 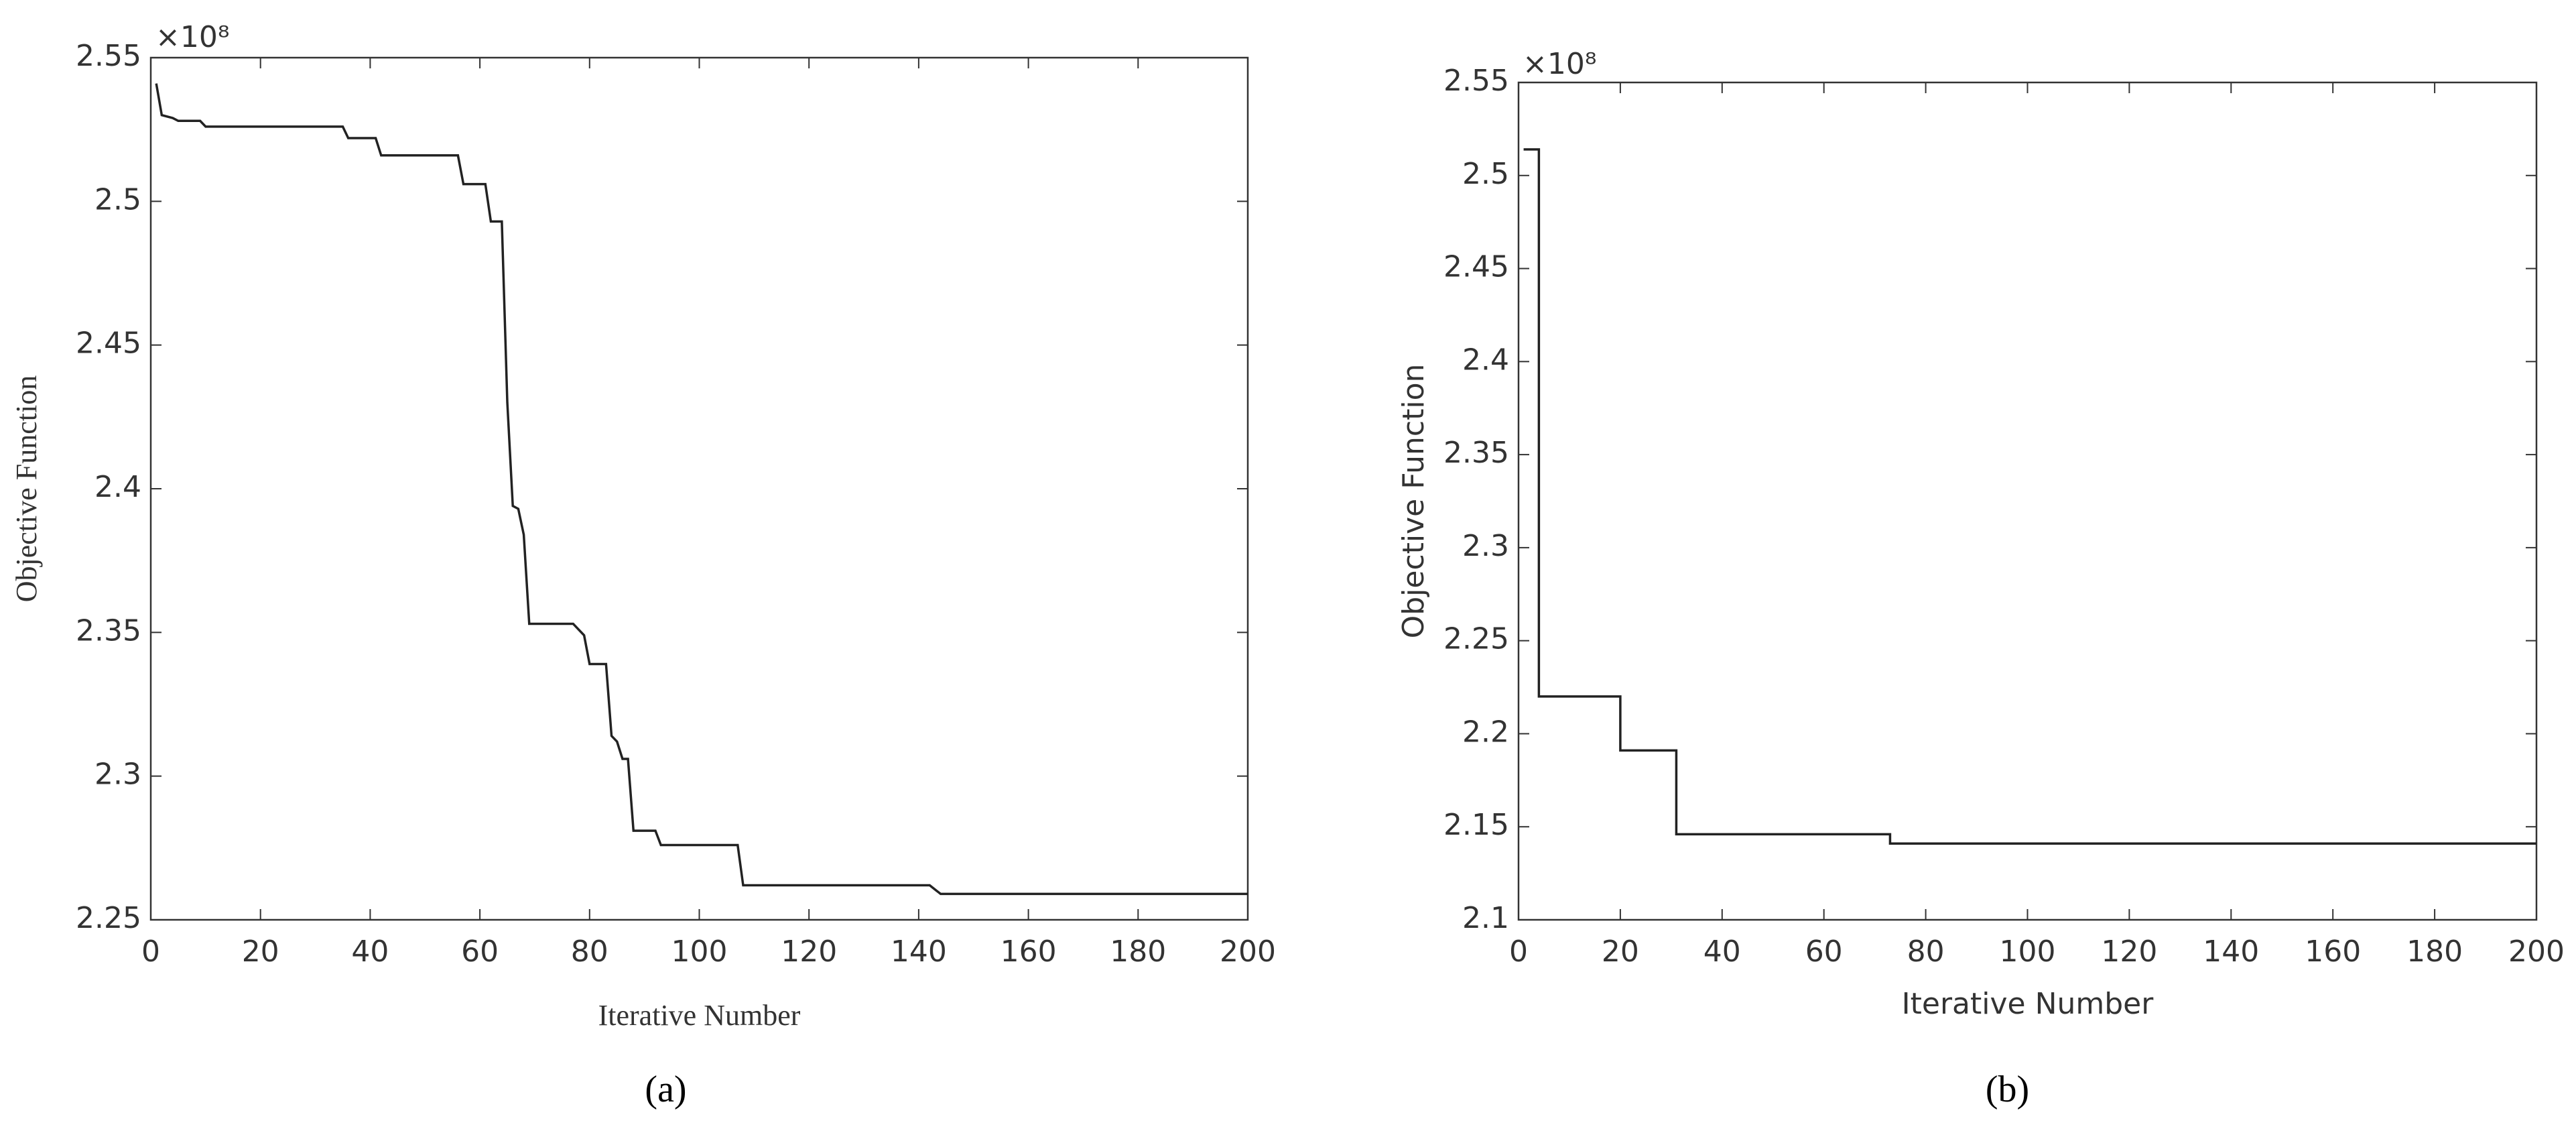 What do you see at coordinates (665, 1089) in the screenshot?
I see `panel-label: (a)` at bounding box center [665, 1089].